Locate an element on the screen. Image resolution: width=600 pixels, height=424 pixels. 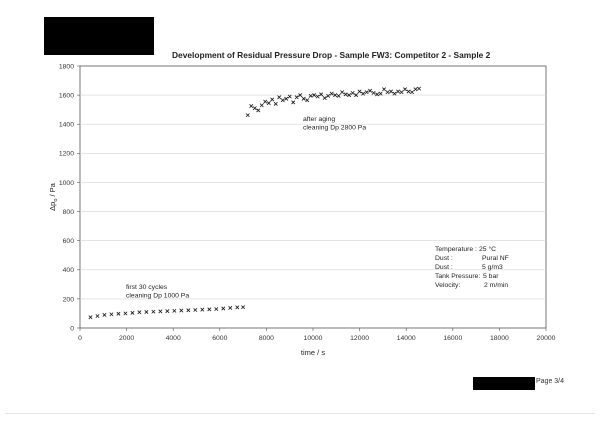
info-value: 5 g/m3 is located at coordinates (492, 267).